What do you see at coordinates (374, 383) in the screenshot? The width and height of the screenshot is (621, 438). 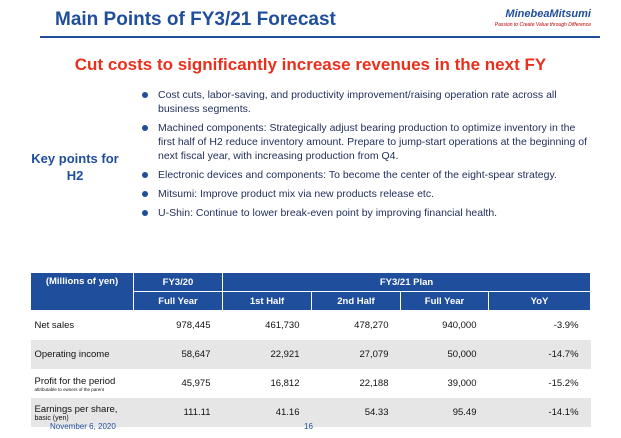 I see `table-cell: 22,188` at bounding box center [374, 383].